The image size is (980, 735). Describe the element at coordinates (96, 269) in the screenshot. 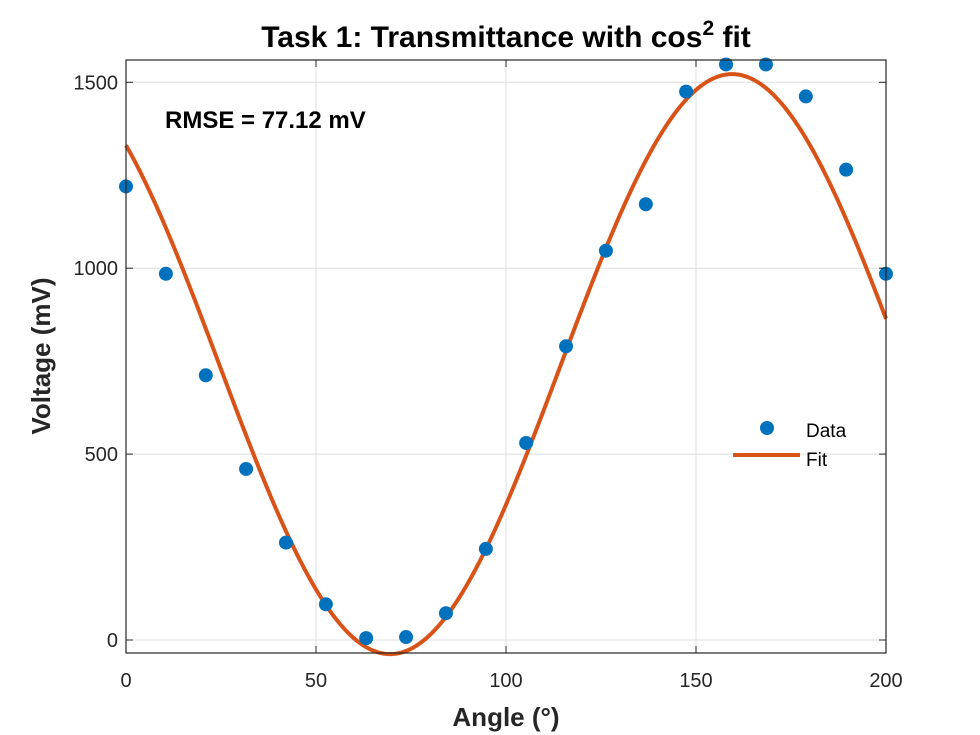

I see `y-tick-label: 1000` at that location.